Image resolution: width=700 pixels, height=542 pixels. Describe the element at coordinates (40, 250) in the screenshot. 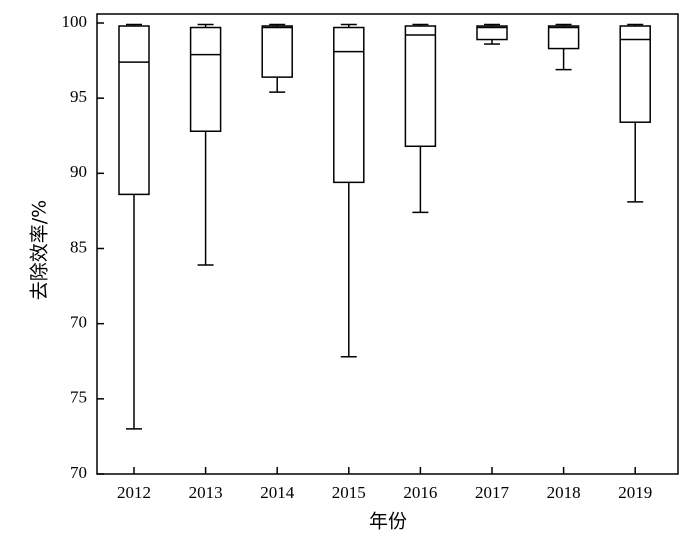

I see `y-axis-title: 去除效率/%` at that location.